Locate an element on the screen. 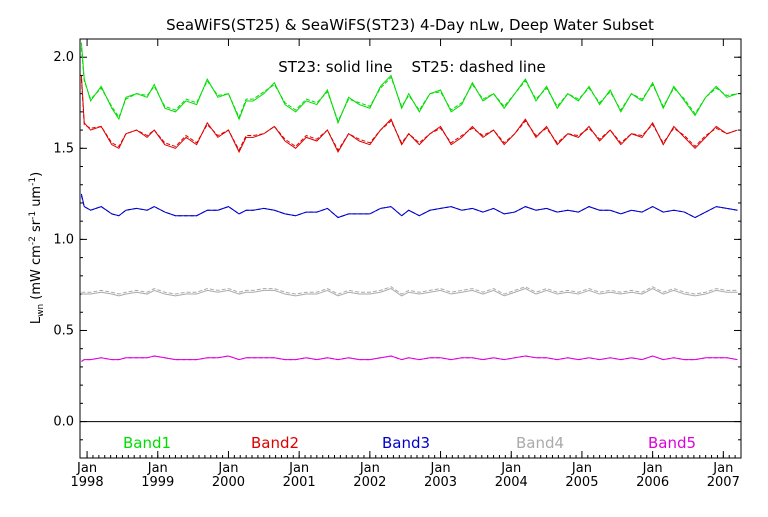 The image size is (768, 517). y-label-end: ) is located at coordinates (36, 174).